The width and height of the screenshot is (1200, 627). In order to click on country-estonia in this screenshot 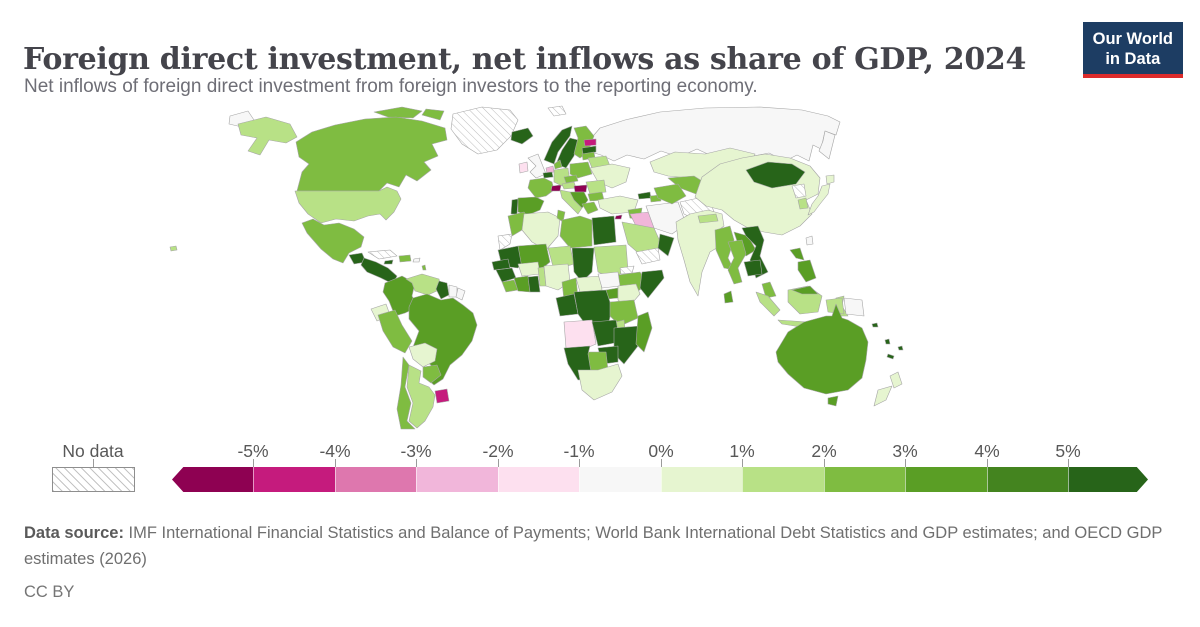, I will do `click(590, 142)`.